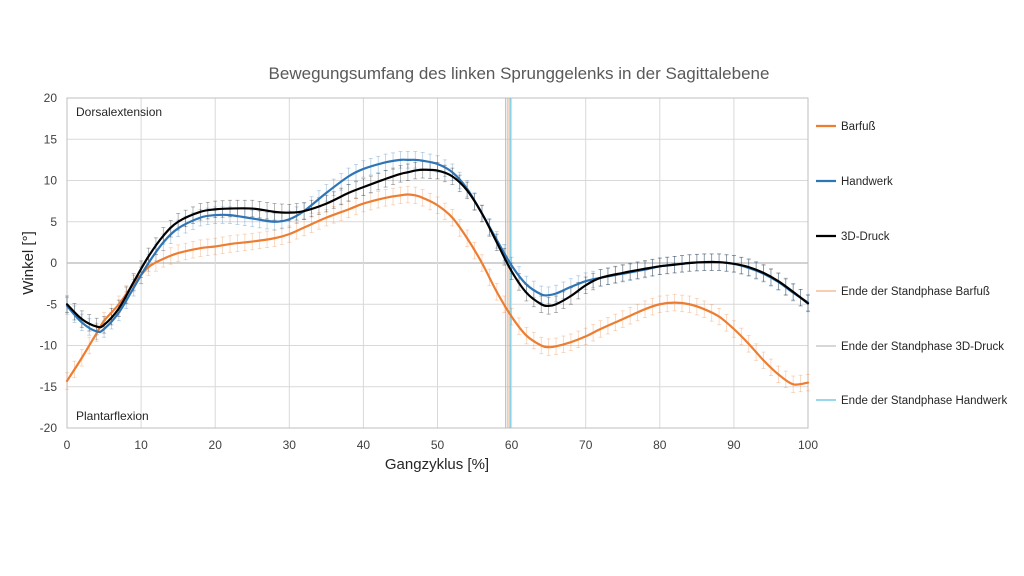  Describe the element at coordinates (141, 445) in the screenshot. I see `x-tick-label: 10` at that location.